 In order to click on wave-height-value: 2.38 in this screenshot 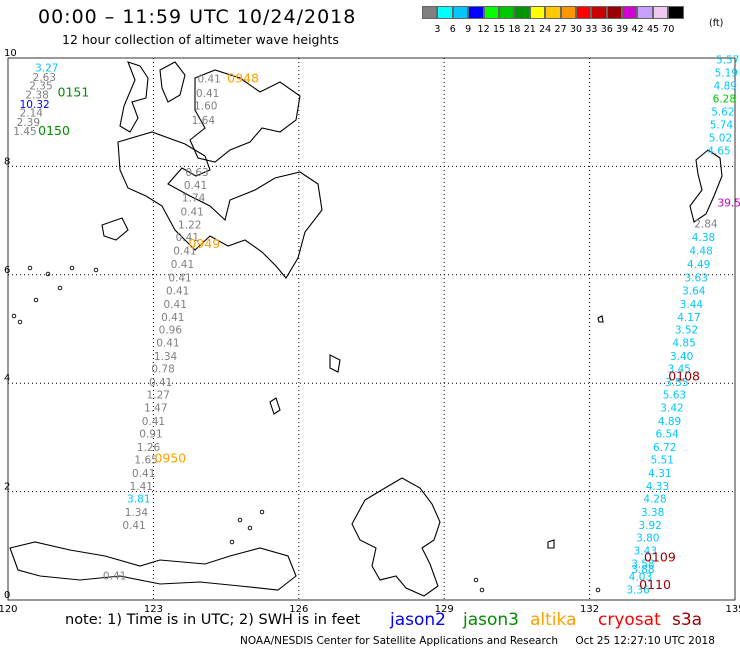, I will do `click(36, 96)`.